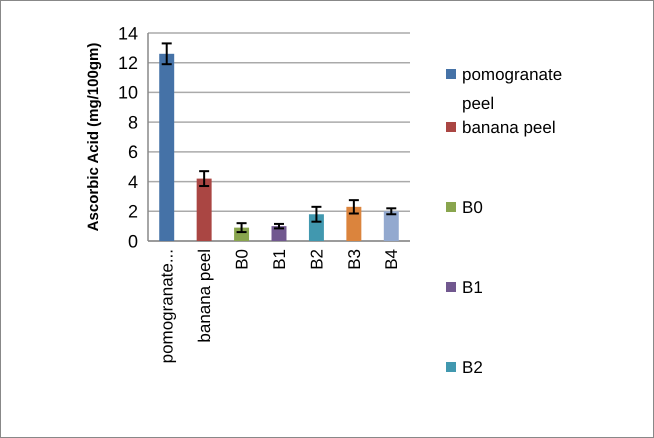 Image resolution: width=654 pixels, height=438 pixels. What do you see at coordinates (509, 127) in the screenshot?
I see `legend-label: banana peel` at bounding box center [509, 127].